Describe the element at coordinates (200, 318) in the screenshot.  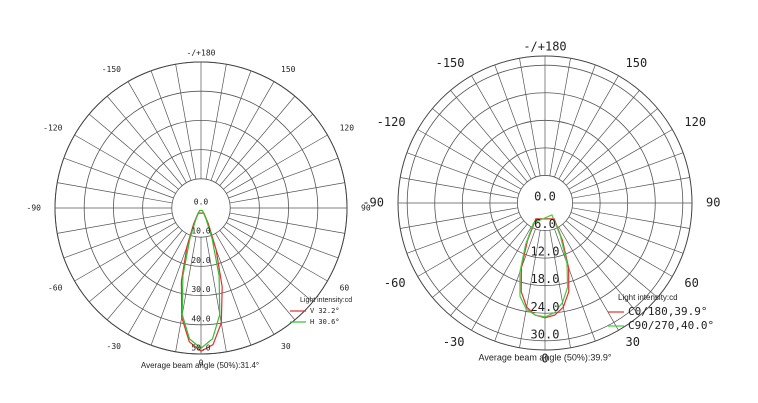
I see `radial-tick-label: 40.0` at that location.